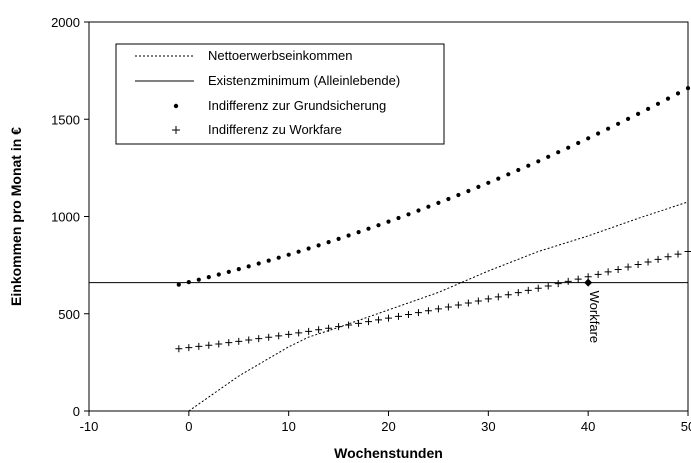  What do you see at coordinates (280, 55) in the screenshot?
I see `legend-label-netto: Nettoerwerbseinkommen` at bounding box center [280, 55].